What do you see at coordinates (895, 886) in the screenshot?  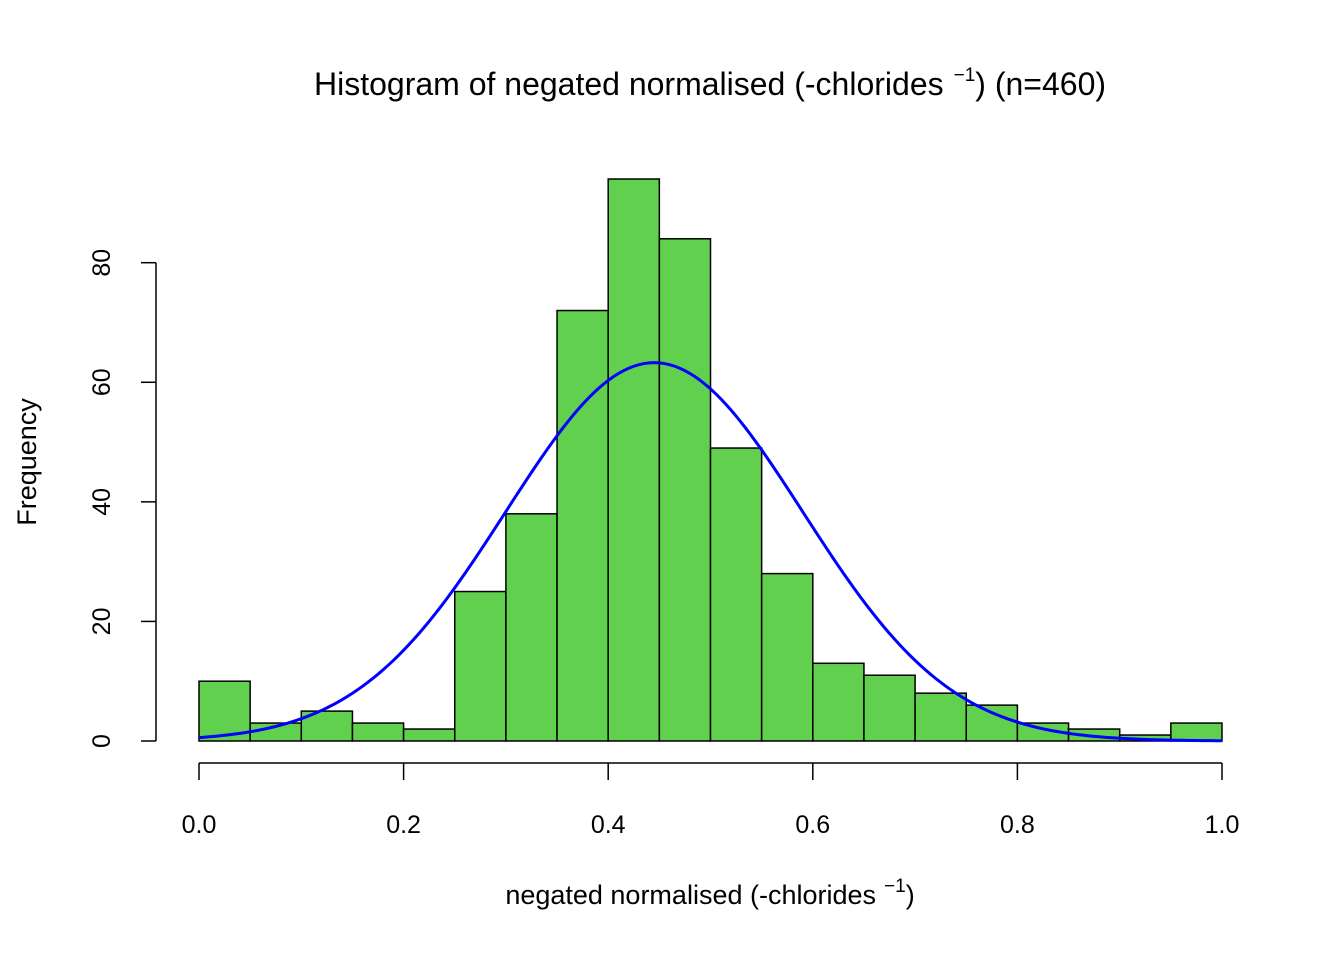 I see `x-axis-label-superscript: −1` at bounding box center [895, 886].